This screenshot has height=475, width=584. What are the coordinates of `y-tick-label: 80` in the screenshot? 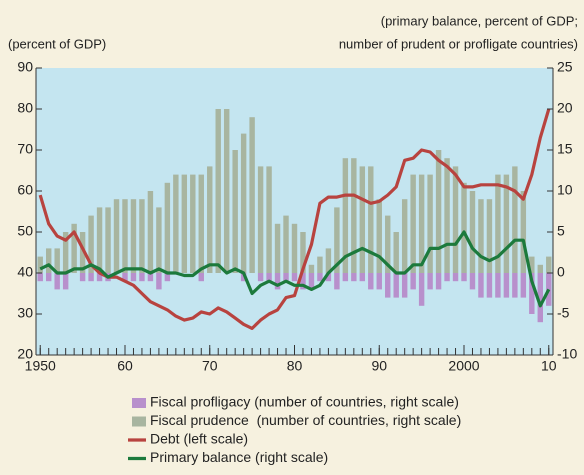 It's located at (25, 108).